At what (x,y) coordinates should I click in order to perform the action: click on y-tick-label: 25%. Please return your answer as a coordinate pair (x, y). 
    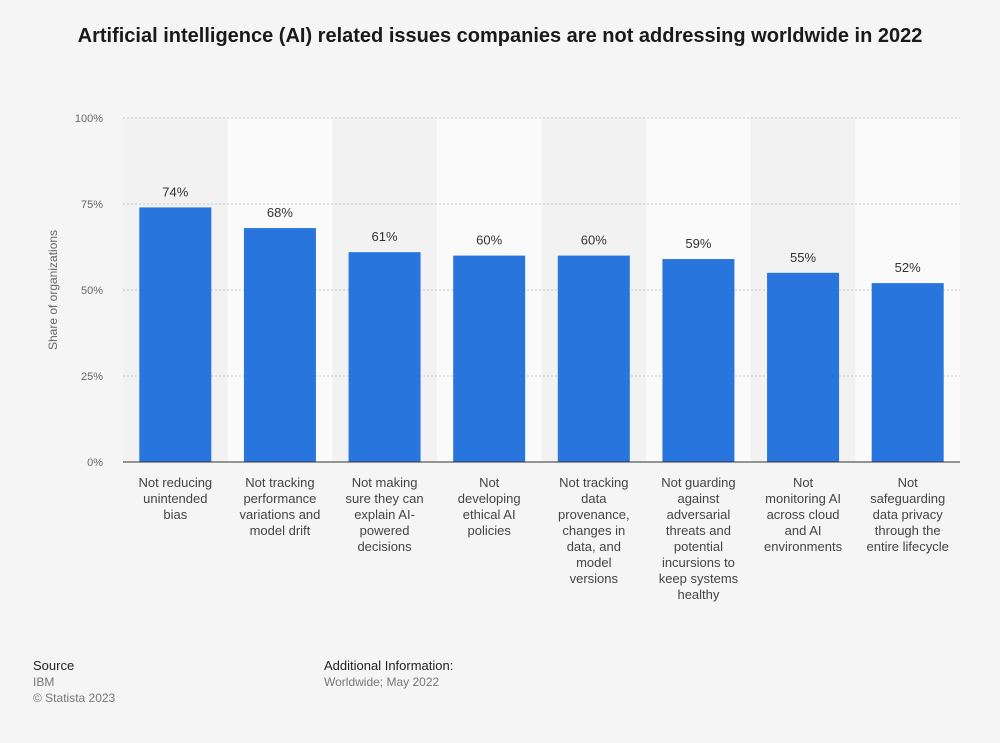
    Looking at the image, I should click on (92, 377).